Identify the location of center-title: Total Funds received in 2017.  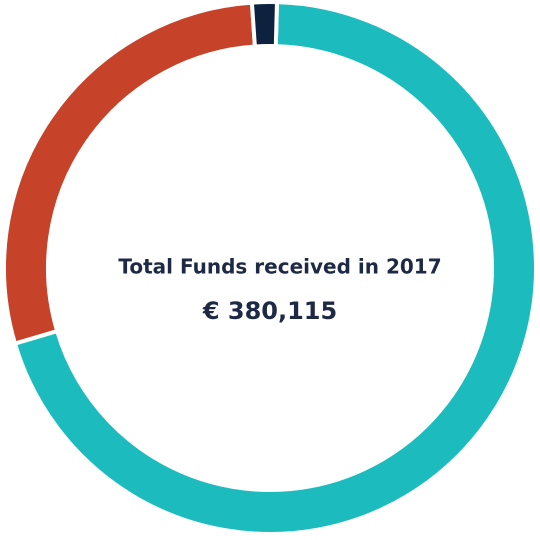
(279, 267).